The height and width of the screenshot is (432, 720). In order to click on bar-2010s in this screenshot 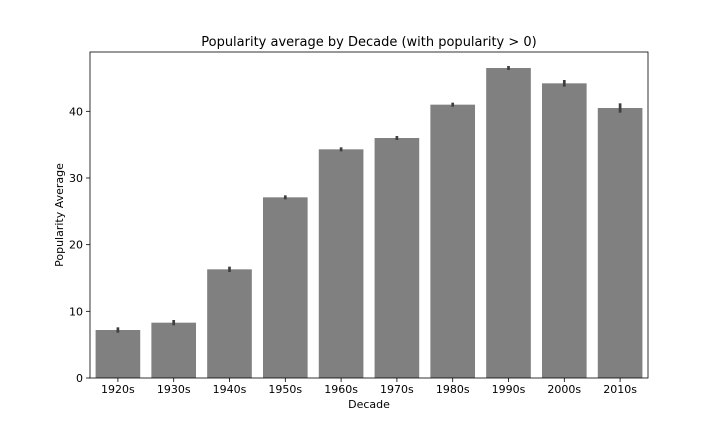, I will do `click(620, 243)`.